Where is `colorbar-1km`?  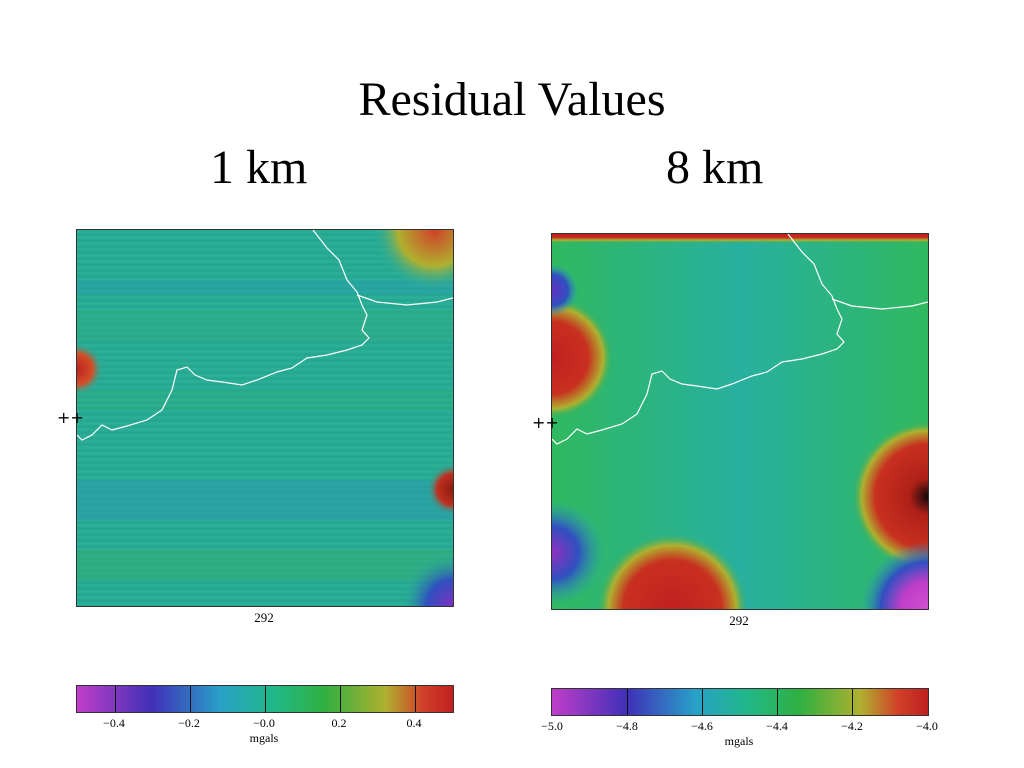
colorbar-1km is located at coordinates (265, 699).